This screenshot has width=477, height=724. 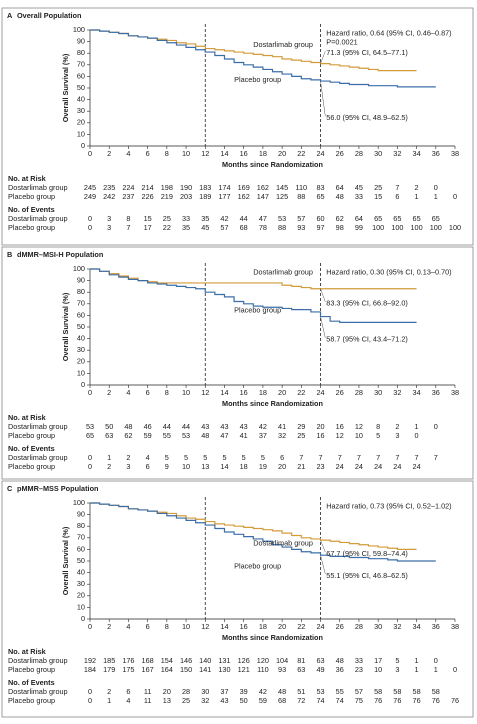 I want to click on table-cell: 130, so click(x=224, y=669).